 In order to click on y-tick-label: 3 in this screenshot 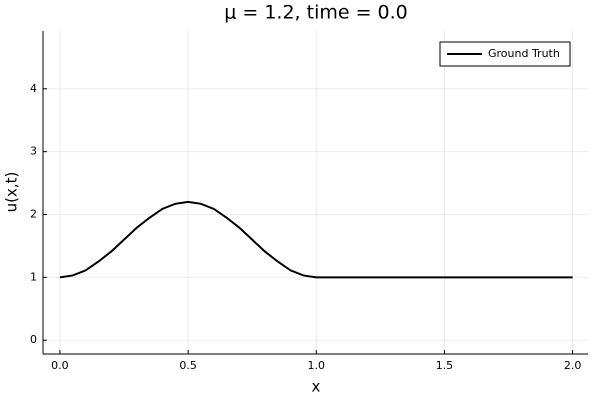, I will do `click(33, 151)`.